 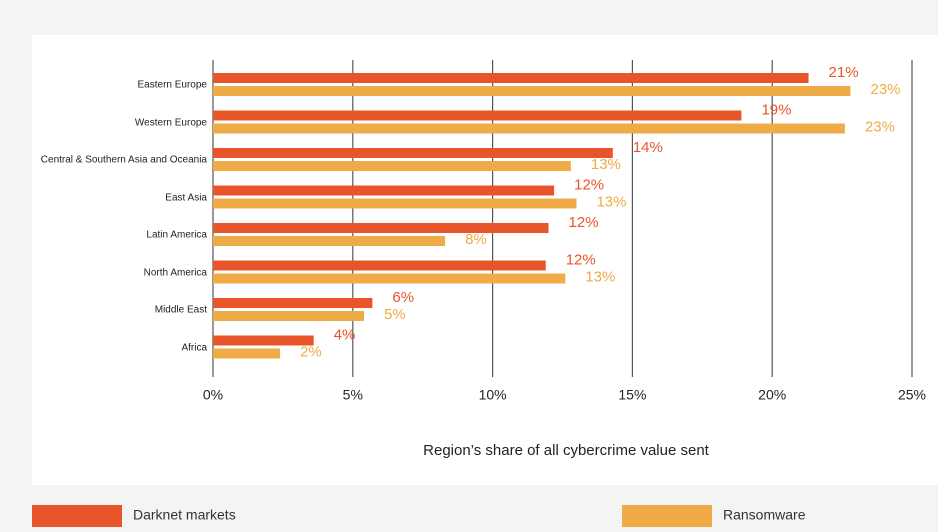 What do you see at coordinates (403, 297) in the screenshot?
I see `data-label: 6%` at bounding box center [403, 297].